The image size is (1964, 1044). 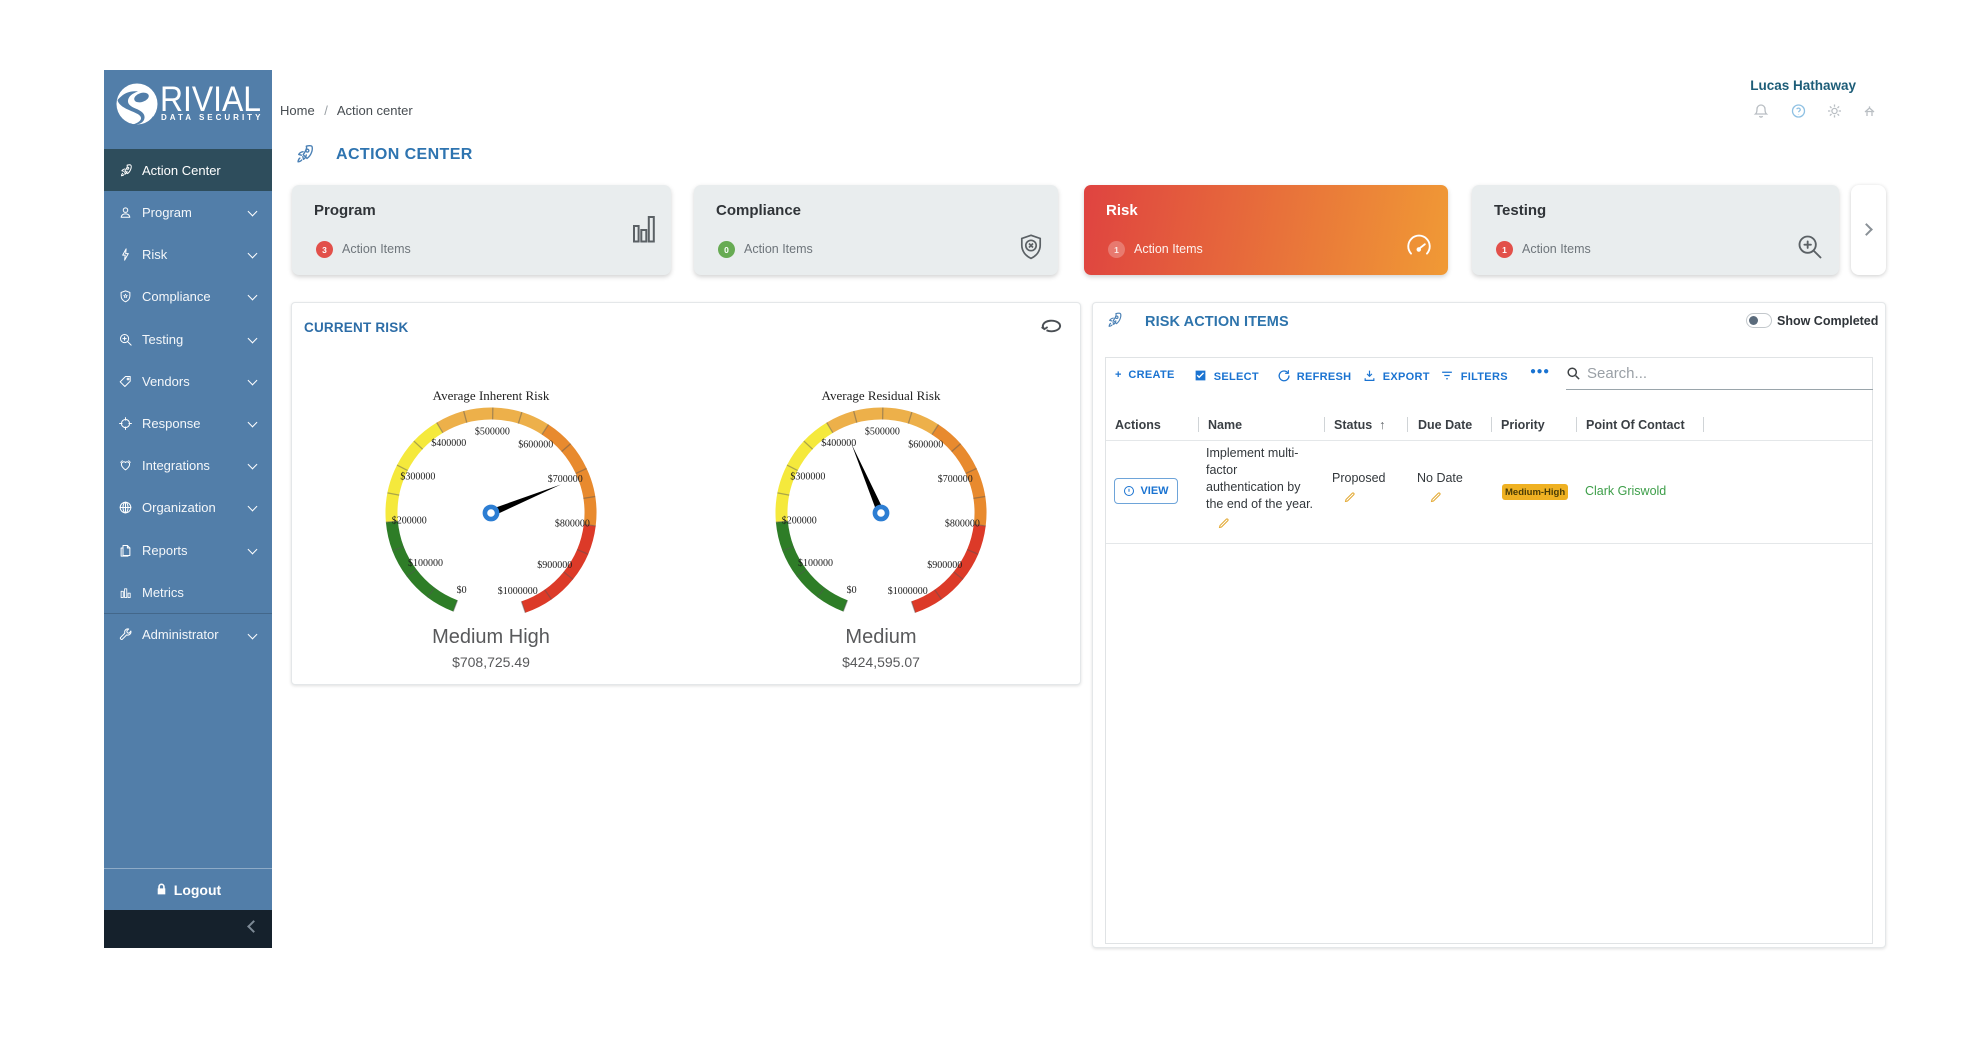 What do you see at coordinates (210, 99) in the screenshot?
I see `svg-text: RIVIAL` at bounding box center [210, 99].